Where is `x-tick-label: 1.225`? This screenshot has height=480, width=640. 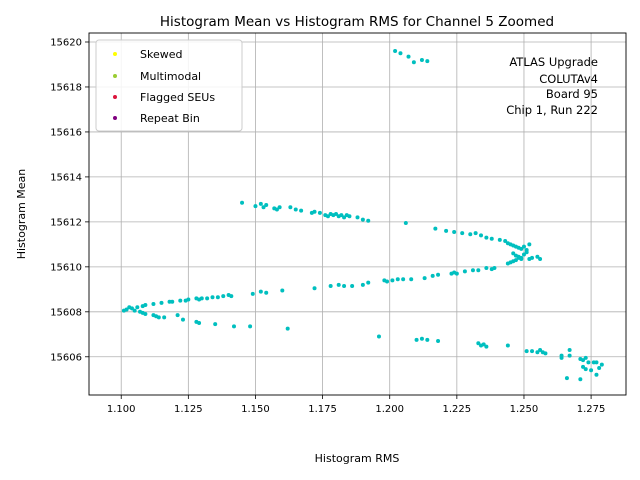 x-tick-label: 1.225 is located at coordinates (457, 409).